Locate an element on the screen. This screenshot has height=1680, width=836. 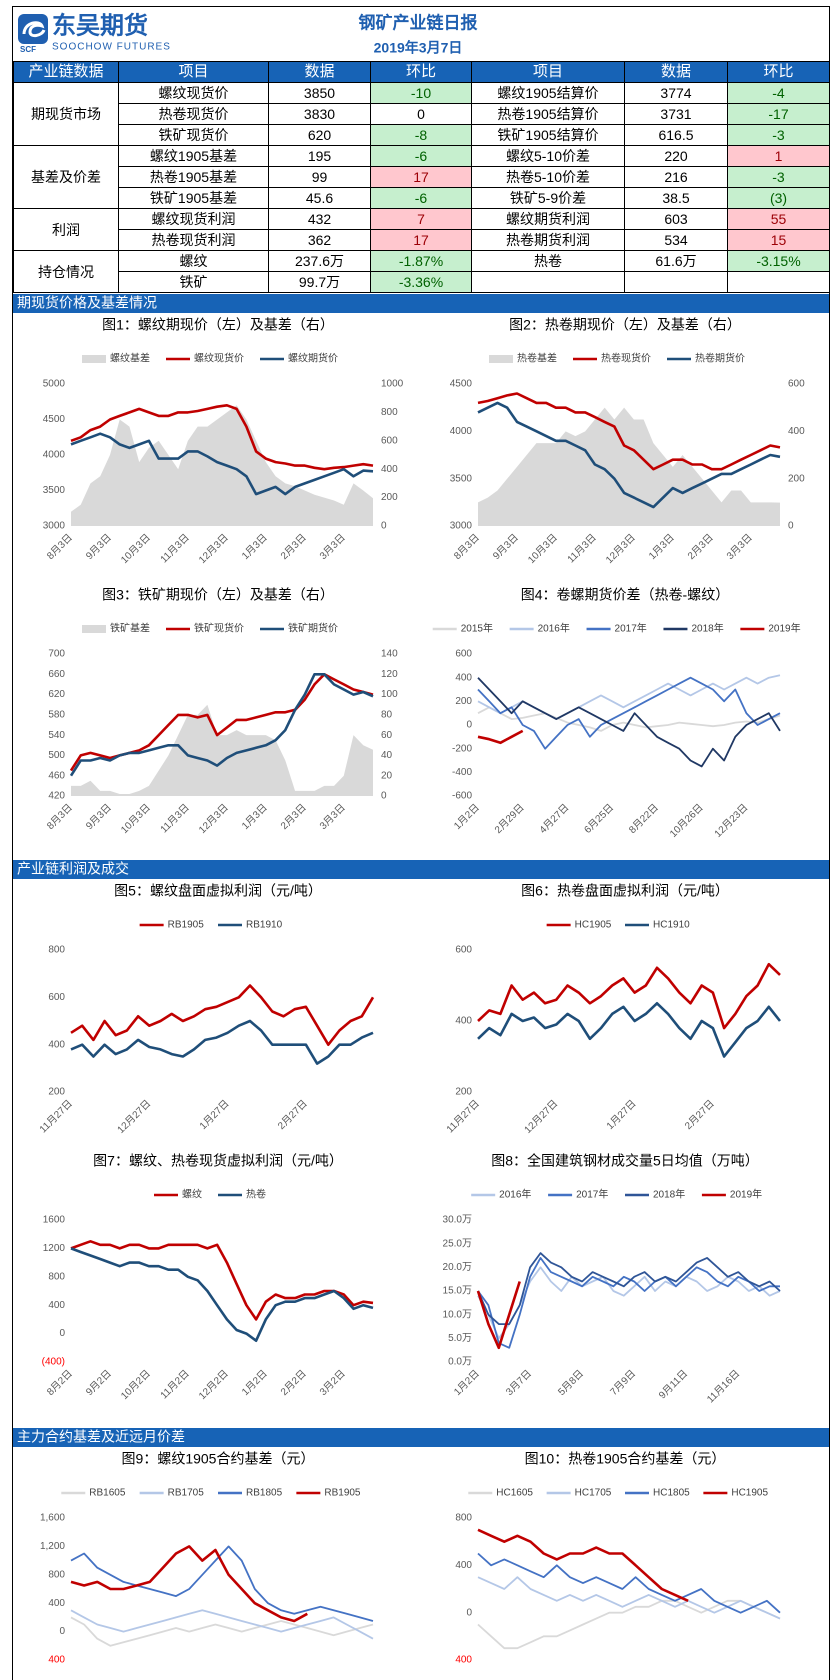
table-row: 铁矿 99.7万 -3.36% is located at coordinates (422, 282).